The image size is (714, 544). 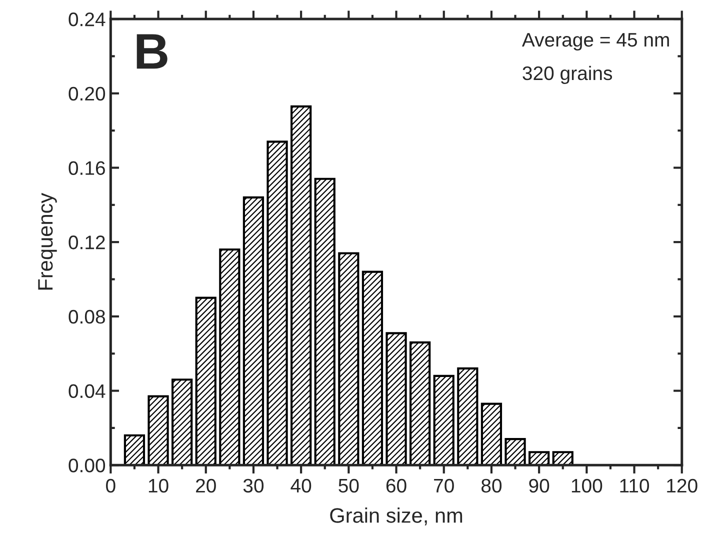 I want to click on annotation: 320 grains, so click(x=567, y=75).